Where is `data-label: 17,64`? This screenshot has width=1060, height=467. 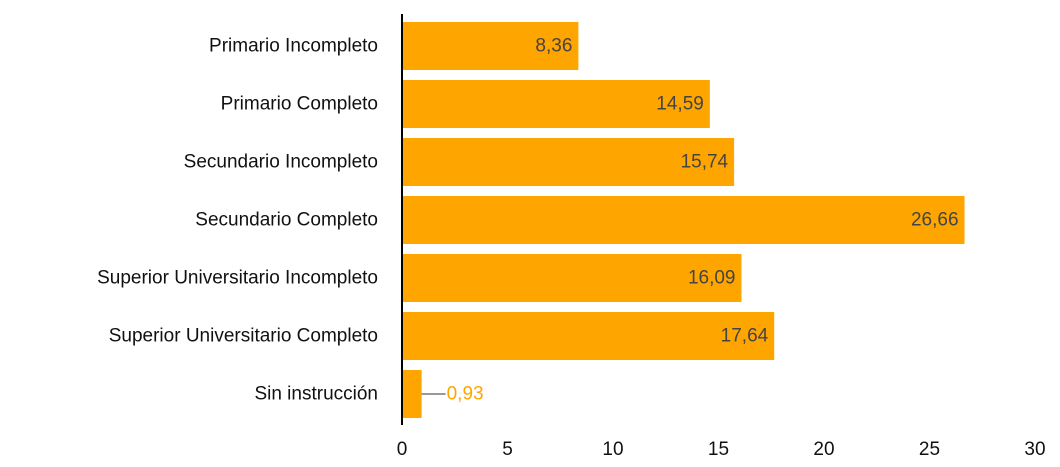
data-label: 17,64 is located at coordinates (745, 336).